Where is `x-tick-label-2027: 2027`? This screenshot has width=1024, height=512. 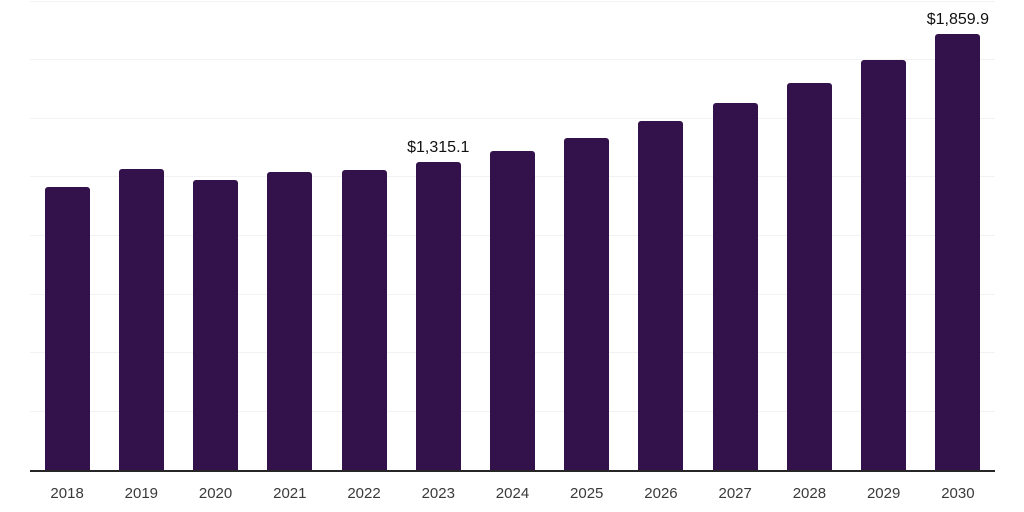
x-tick-label-2027: 2027 is located at coordinates (735, 493).